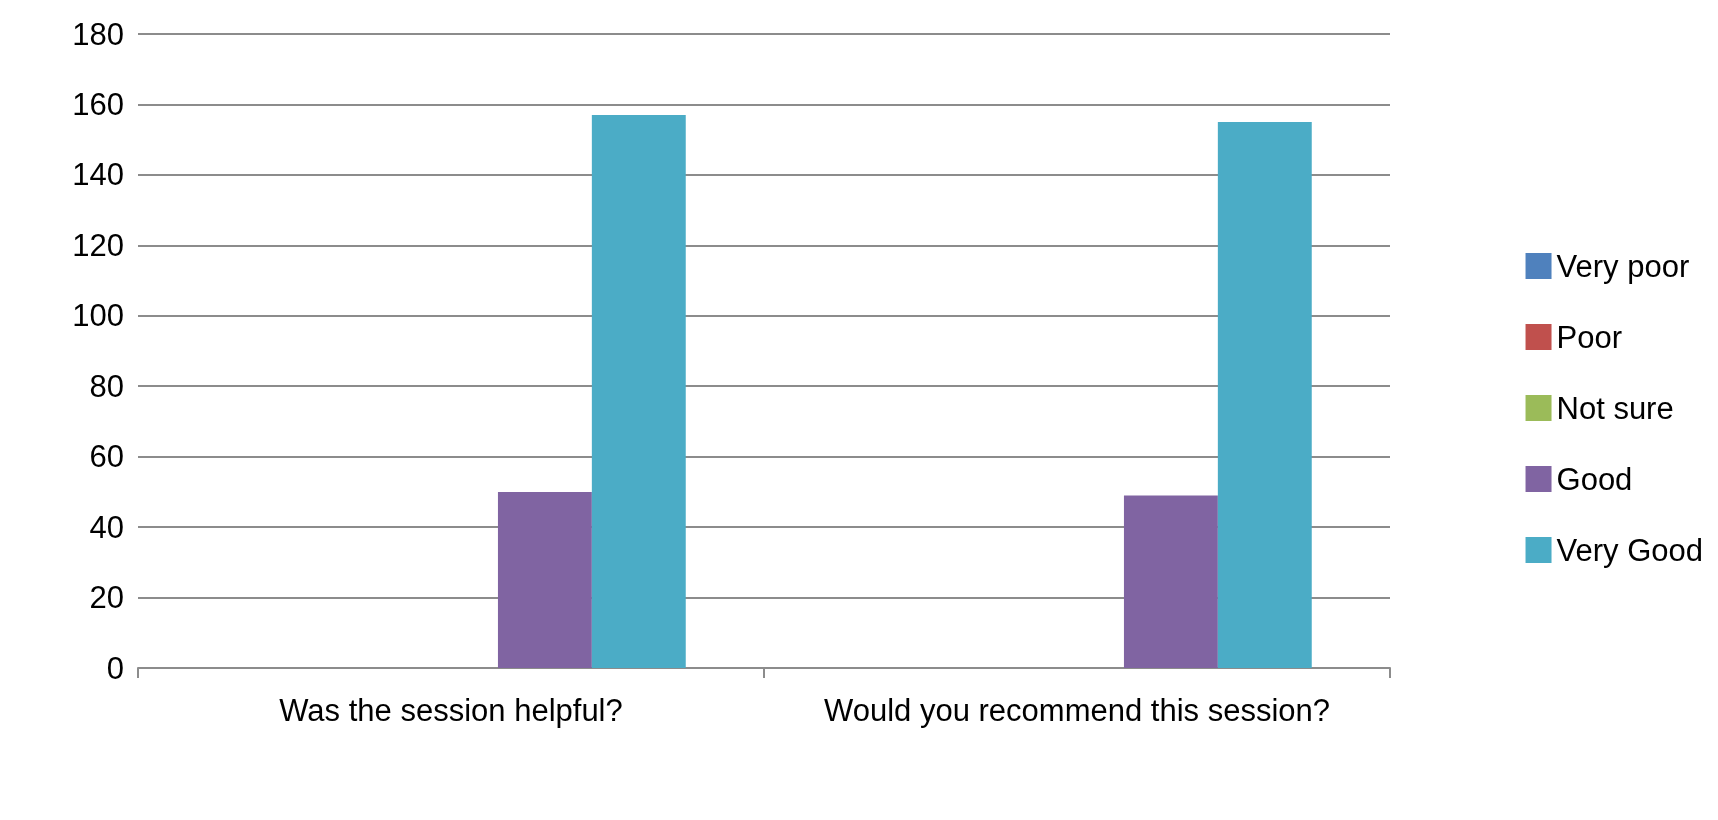 The width and height of the screenshot is (1718, 820). I want to click on y-tick-label: 140, so click(98, 175).